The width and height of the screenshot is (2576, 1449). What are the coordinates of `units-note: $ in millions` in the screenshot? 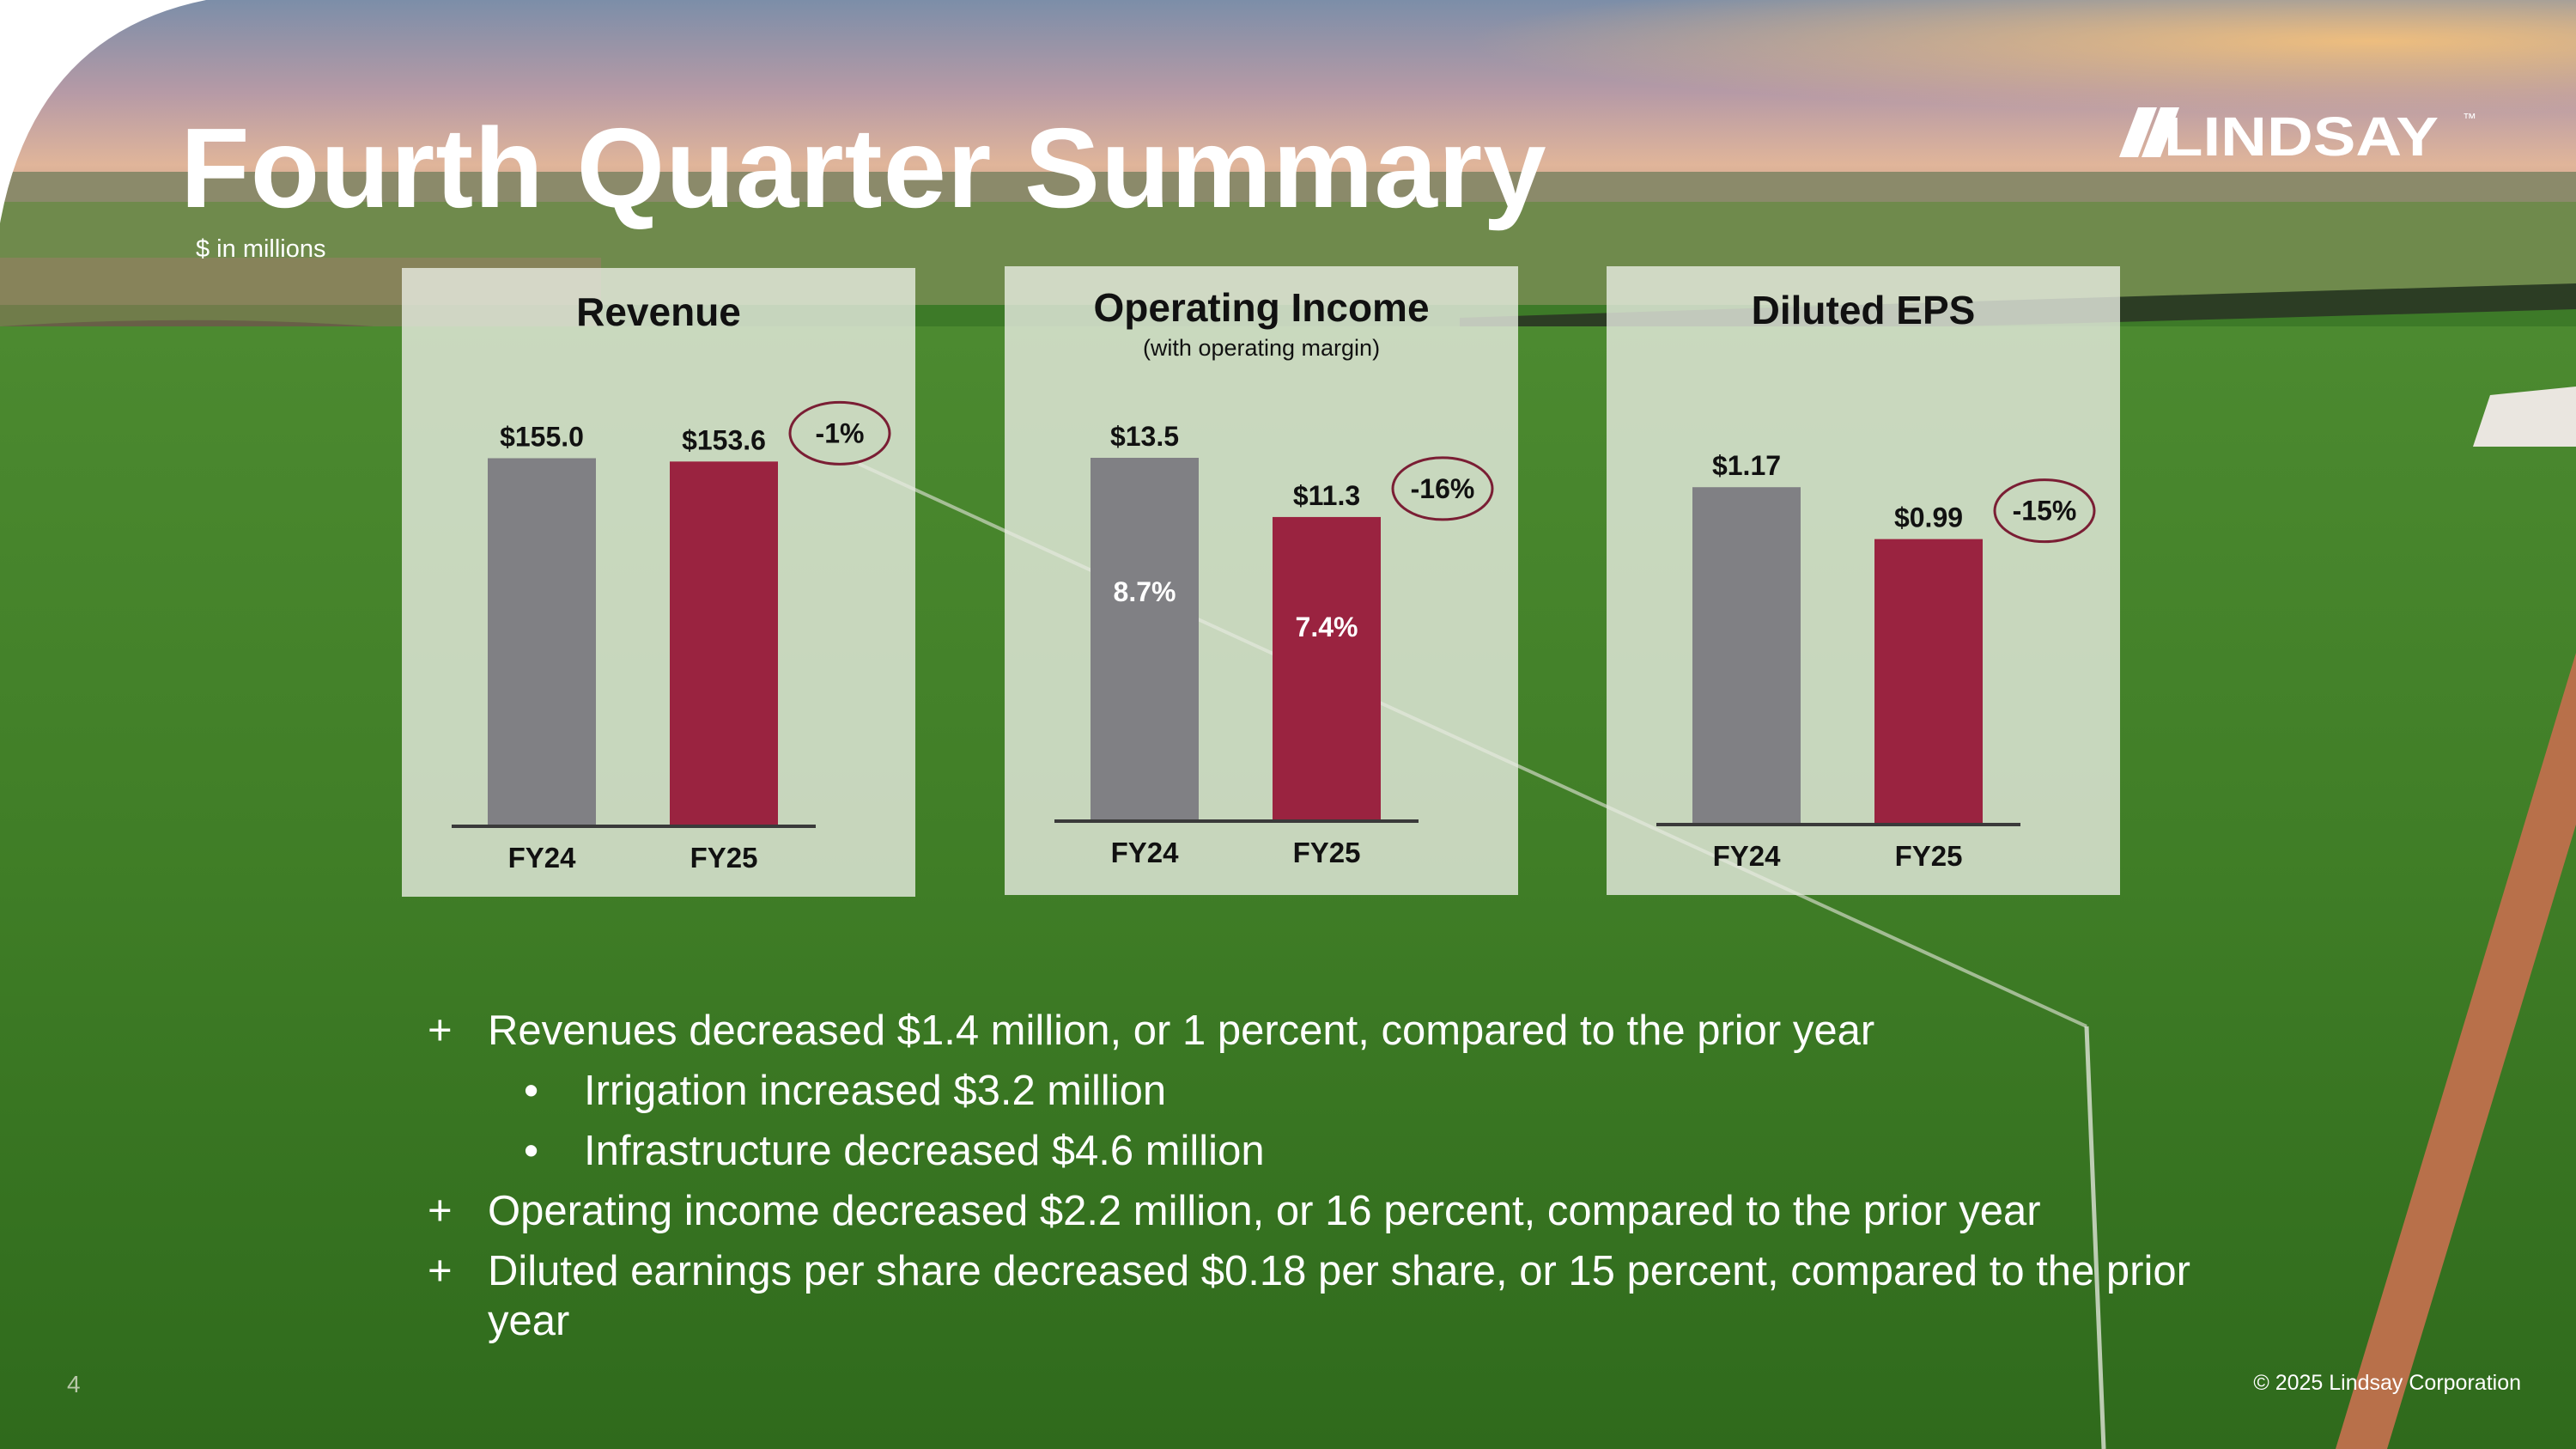 It's located at (261, 249).